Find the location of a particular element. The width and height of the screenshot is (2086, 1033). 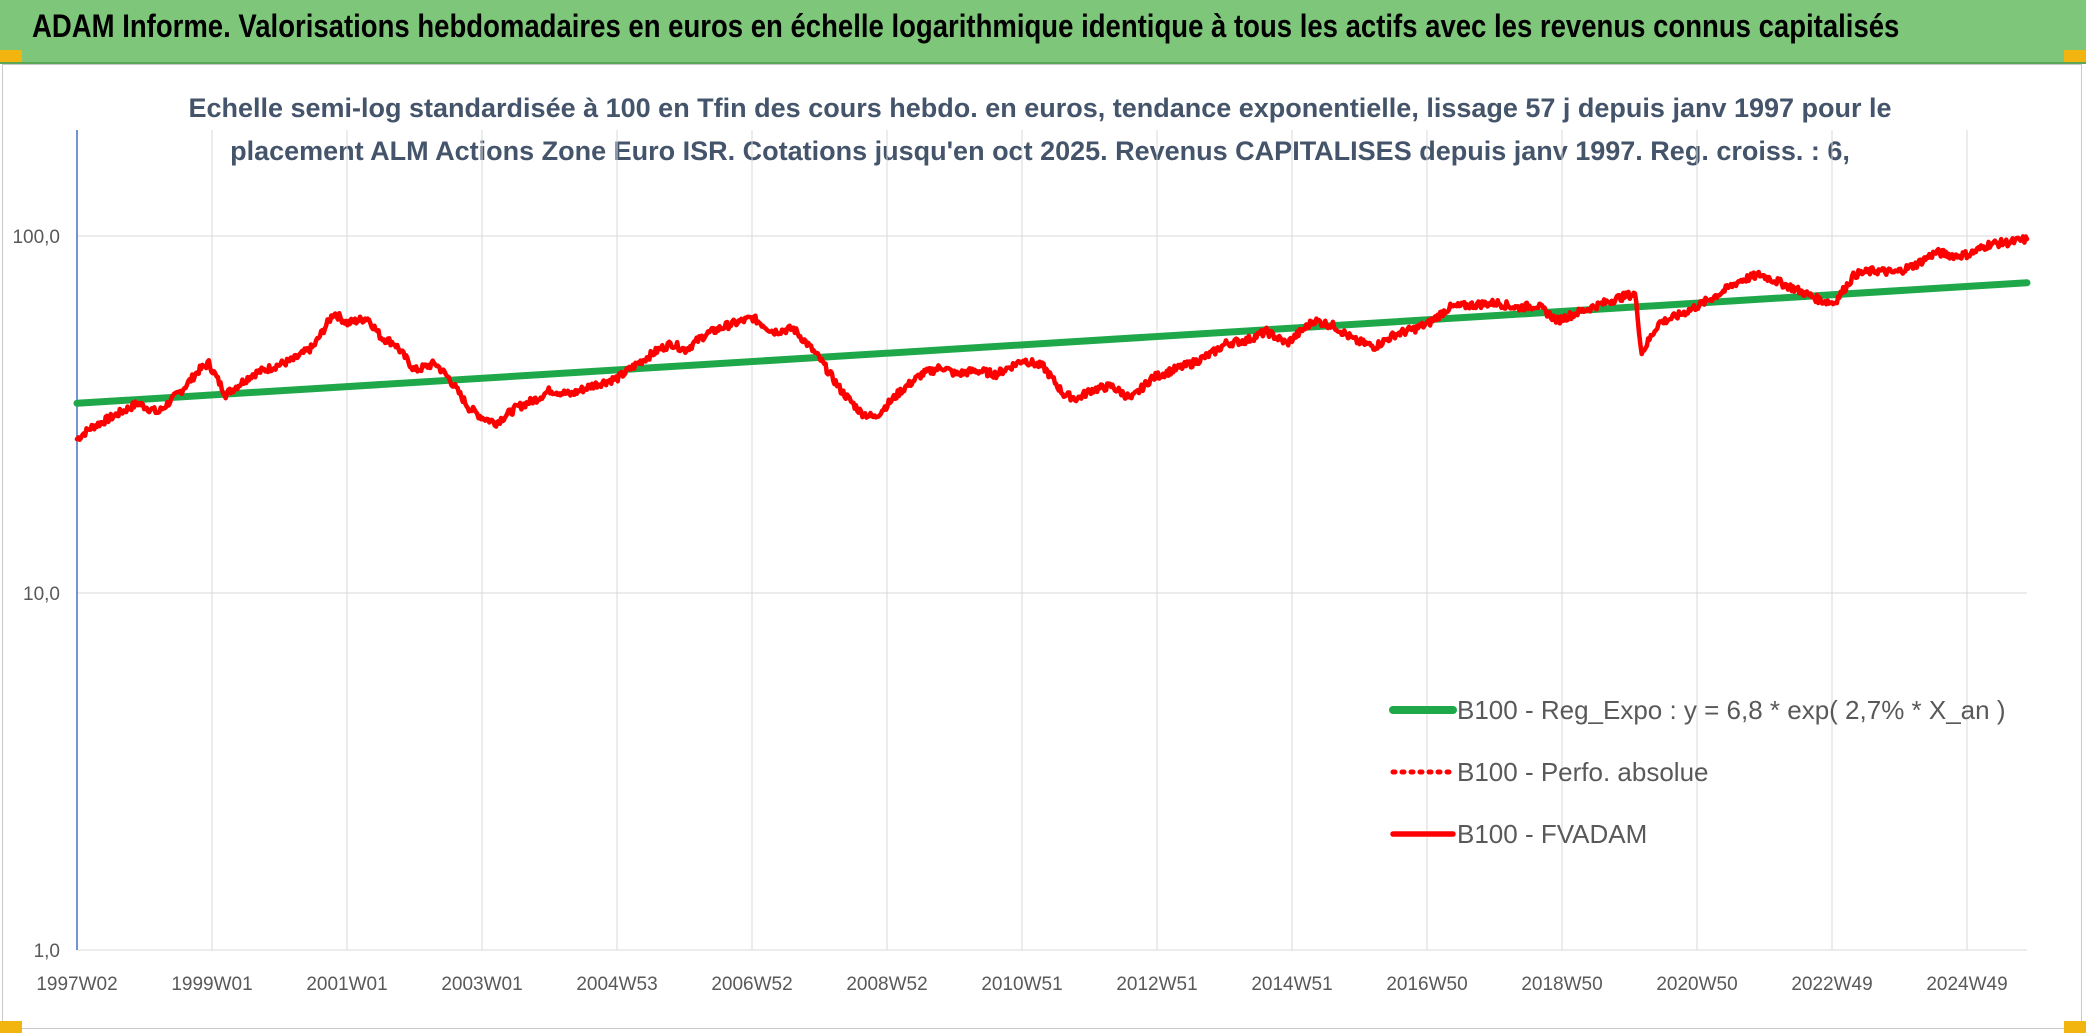

legend-label: B100 - Perfo. absolue is located at coordinates (1583, 772).